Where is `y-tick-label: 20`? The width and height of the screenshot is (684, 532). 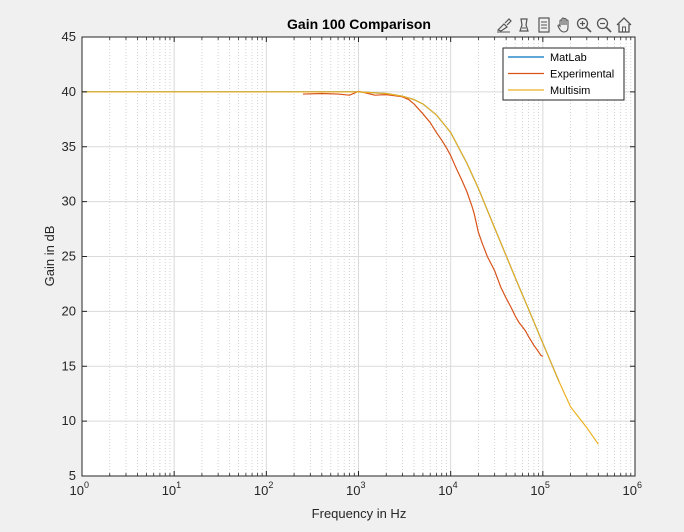
y-tick-label: 20 is located at coordinates (69, 310).